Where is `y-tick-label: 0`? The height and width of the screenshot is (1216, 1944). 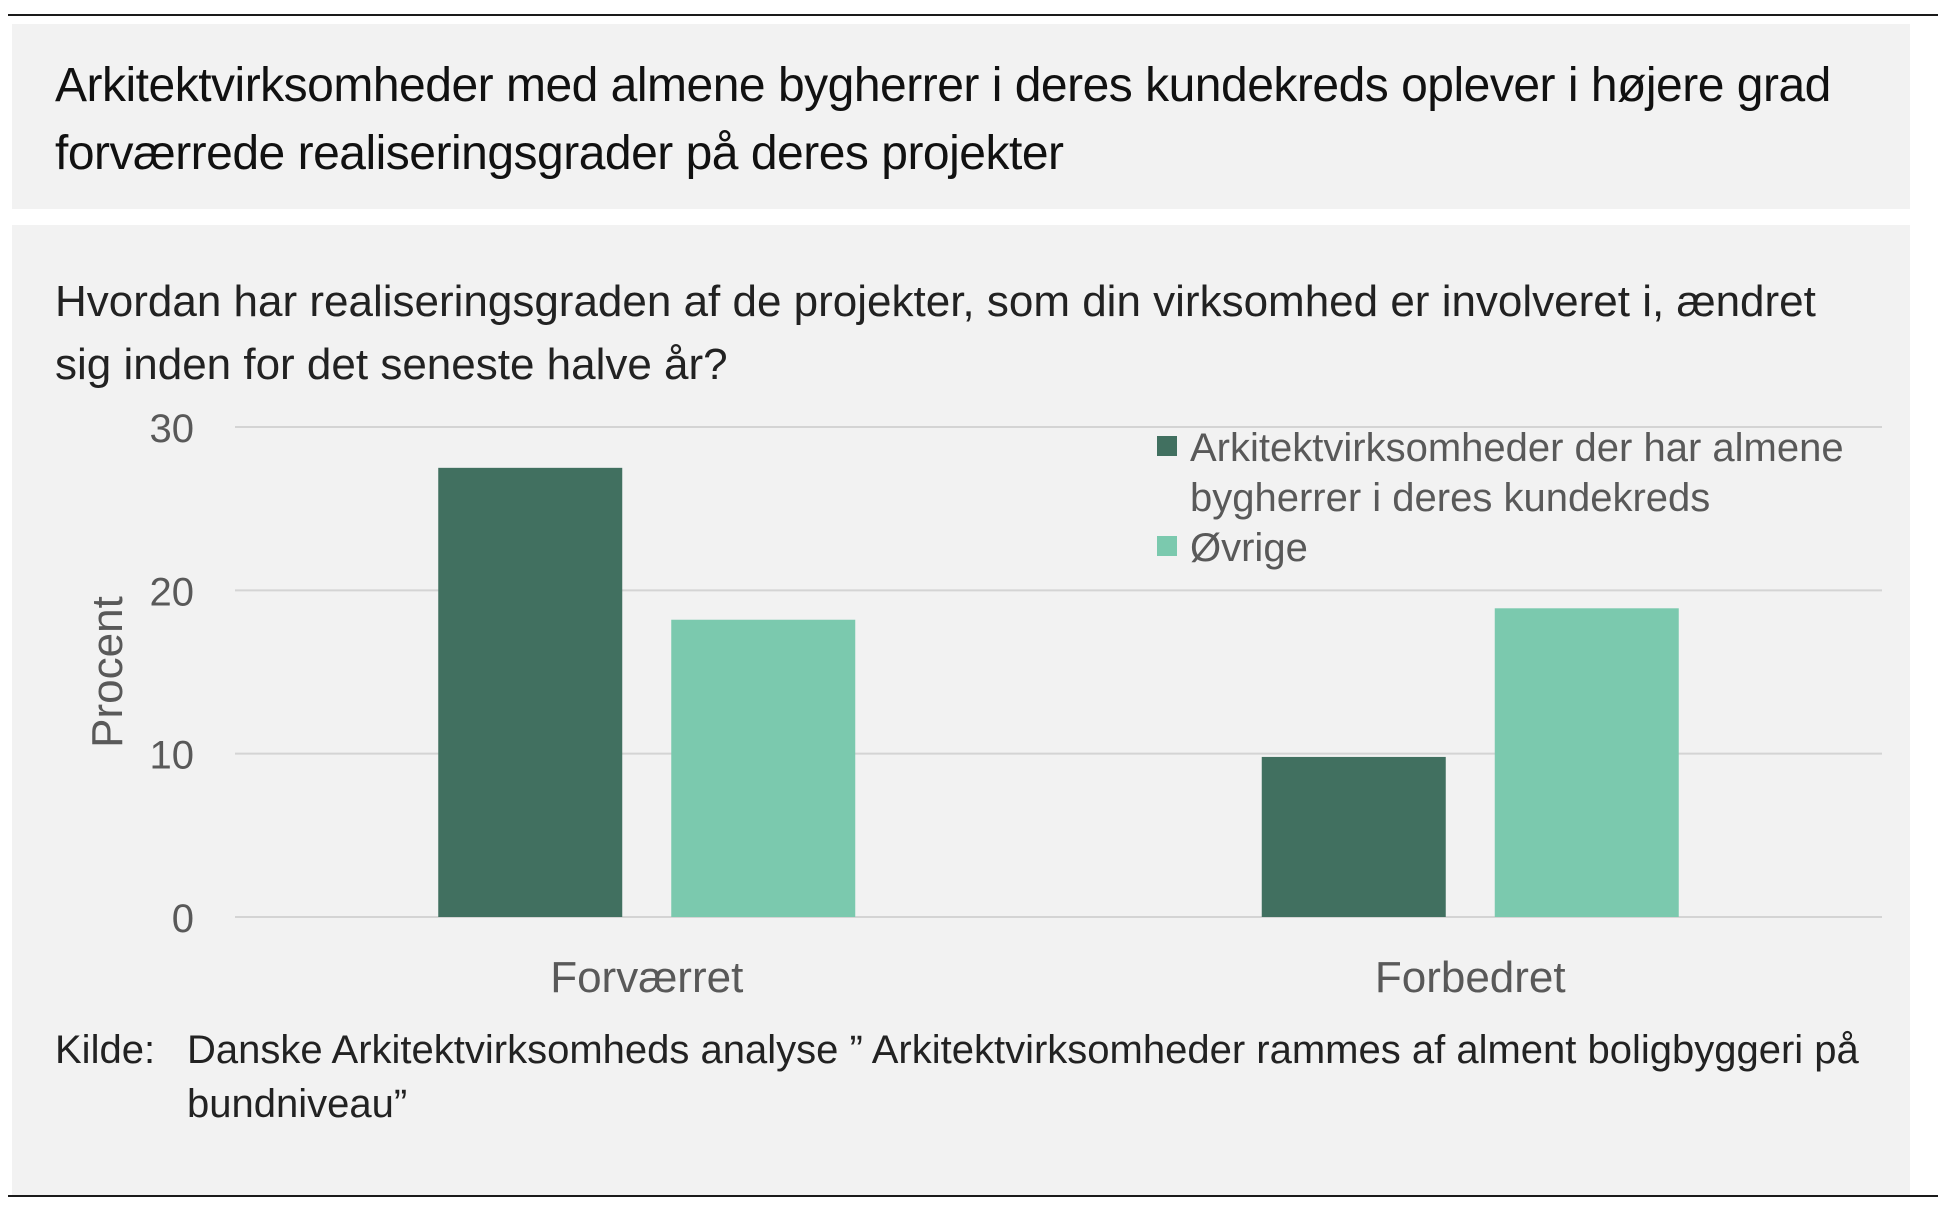 y-tick-label: 0 is located at coordinates (183, 919).